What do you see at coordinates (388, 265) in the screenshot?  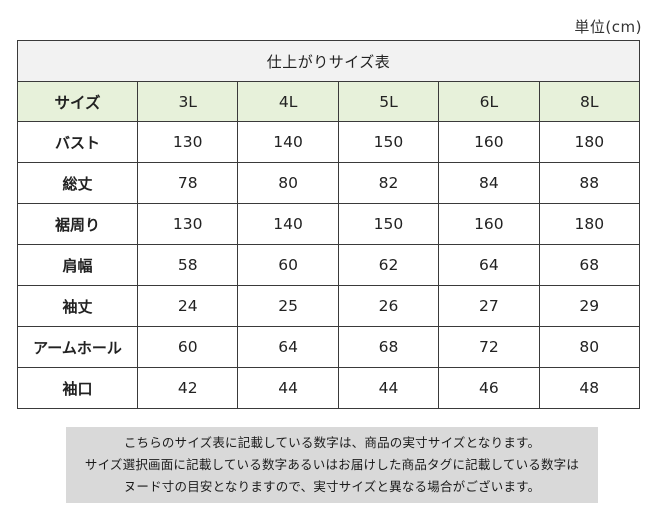 I see `table-cell: 62` at bounding box center [388, 265].